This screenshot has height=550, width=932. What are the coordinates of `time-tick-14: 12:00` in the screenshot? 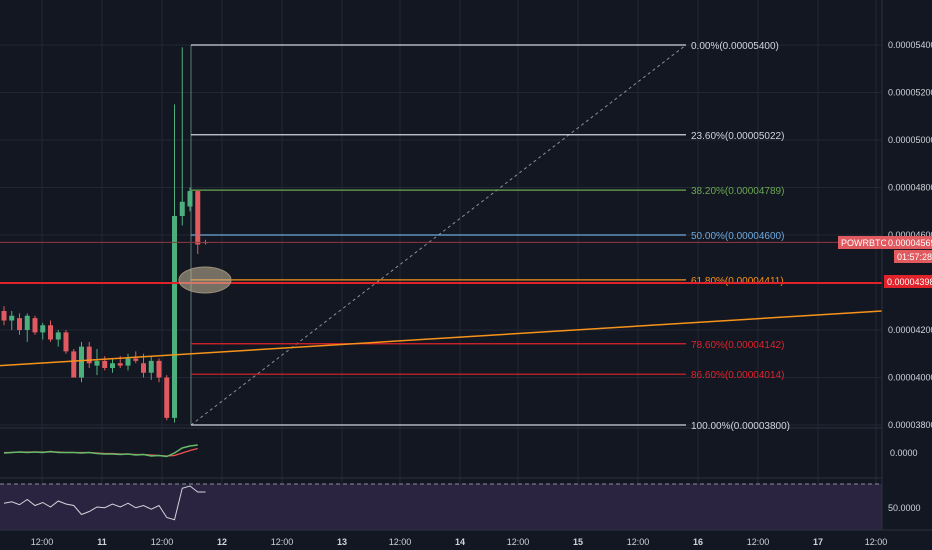 It's located at (876, 542).